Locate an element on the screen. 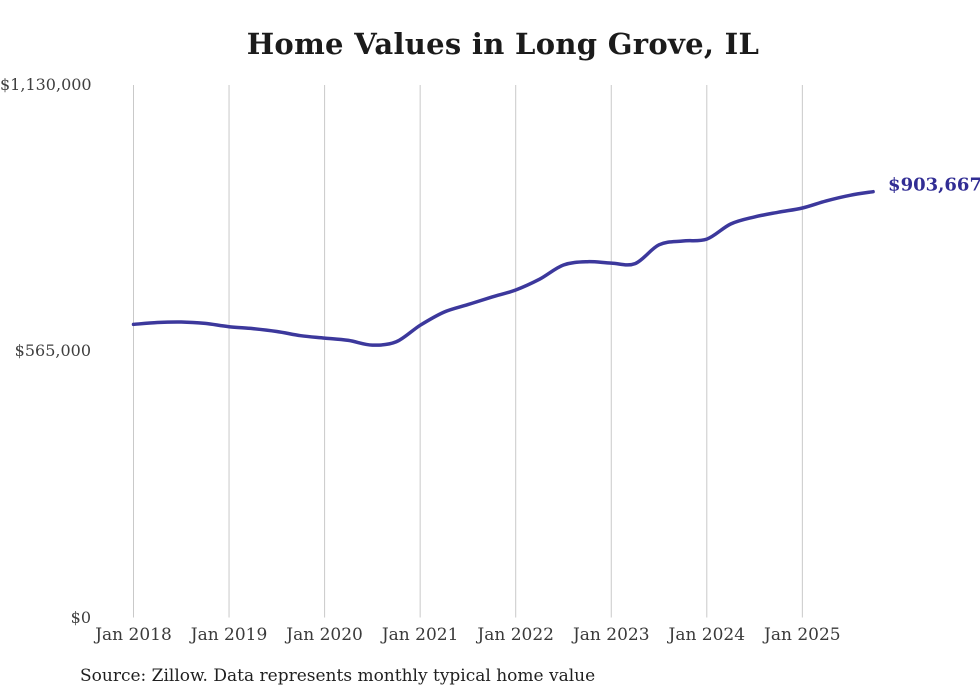 The image size is (980, 699). x-tick-label: Jan 2020 is located at coordinates (324, 635).